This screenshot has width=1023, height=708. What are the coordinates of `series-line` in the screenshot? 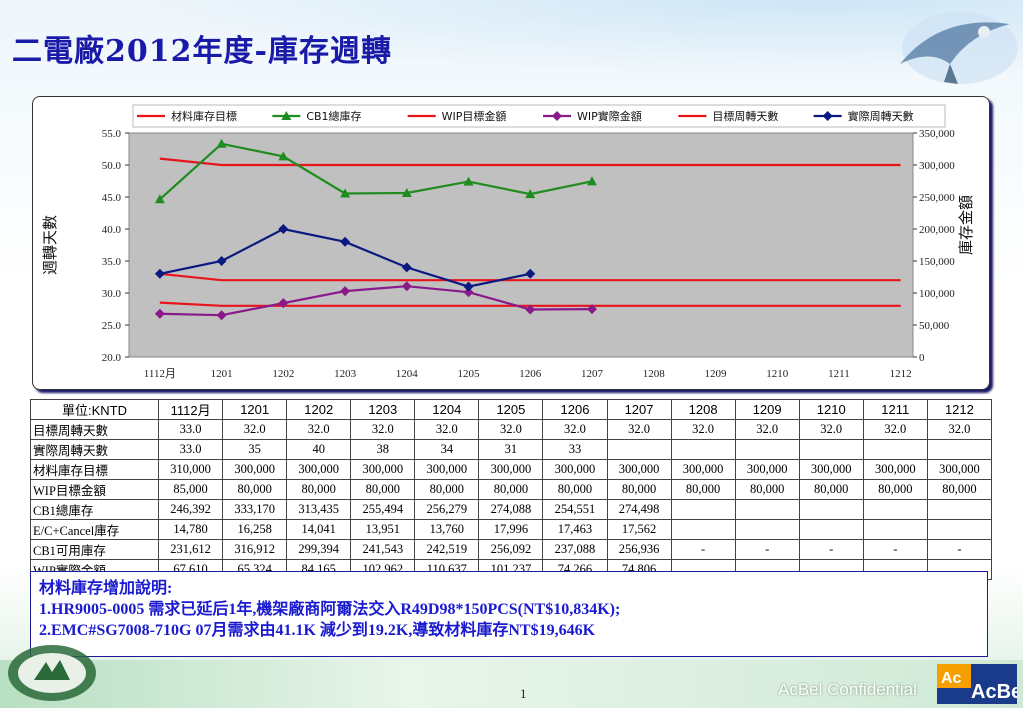 It's located at (530, 162).